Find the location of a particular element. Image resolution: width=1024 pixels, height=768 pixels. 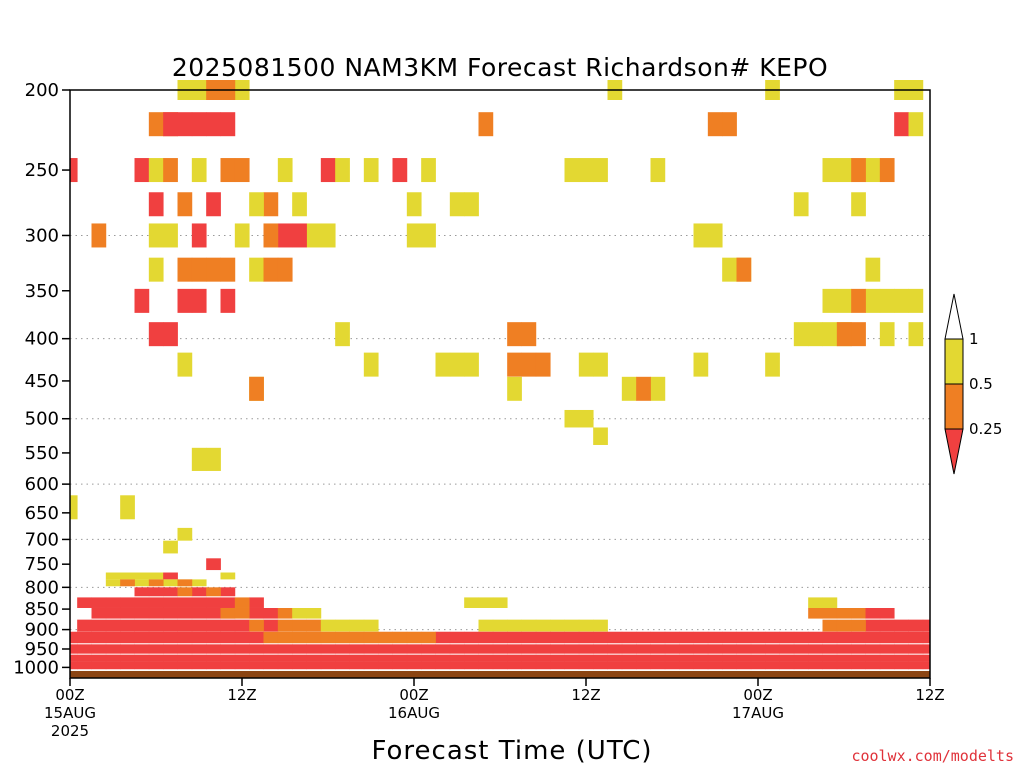

y-tick-label: 850 is located at coordinates (42, 609).